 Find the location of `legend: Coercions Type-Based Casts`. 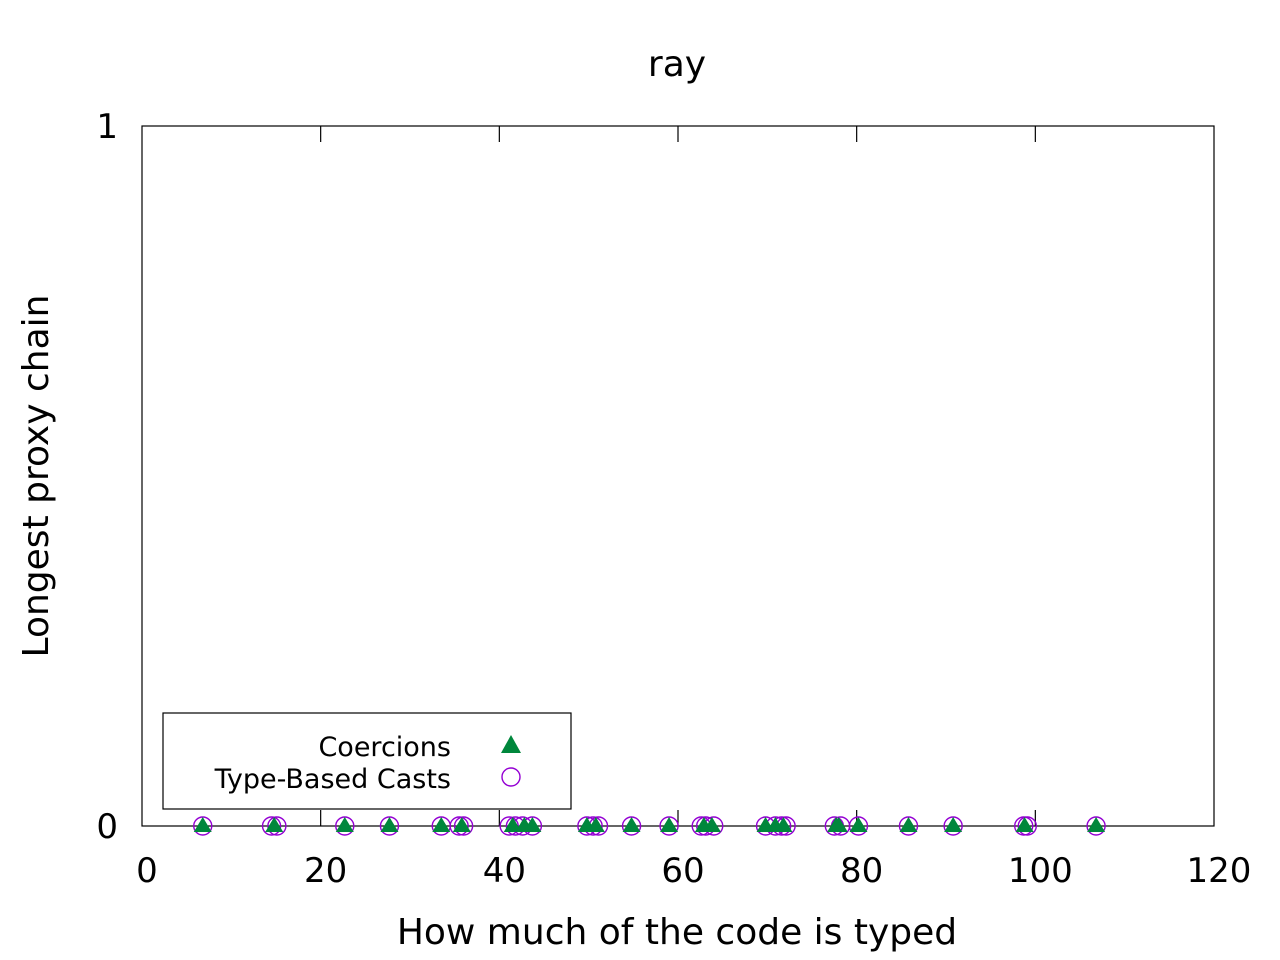

legend: Coercions Type-Based Casts is located at coordinates (367, 761).